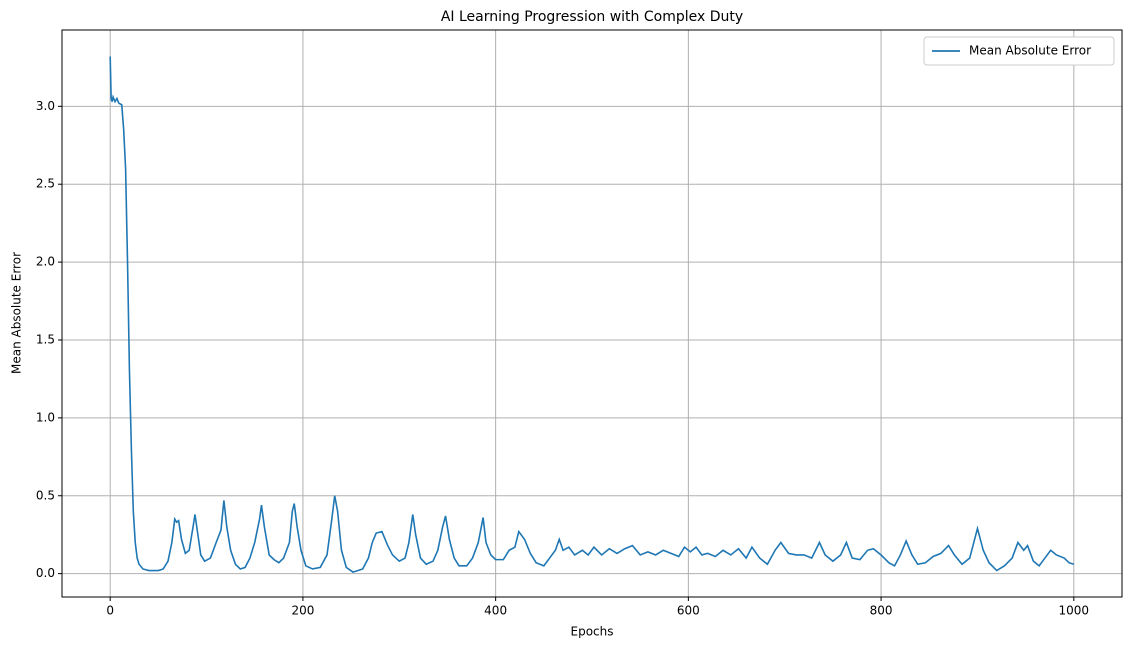 This screenshot has width=1123, height=645. What do you see at coordinates (302, 611) in the screenshot?
I see `x-tick-label: 200` at bounding box center [302, 611].